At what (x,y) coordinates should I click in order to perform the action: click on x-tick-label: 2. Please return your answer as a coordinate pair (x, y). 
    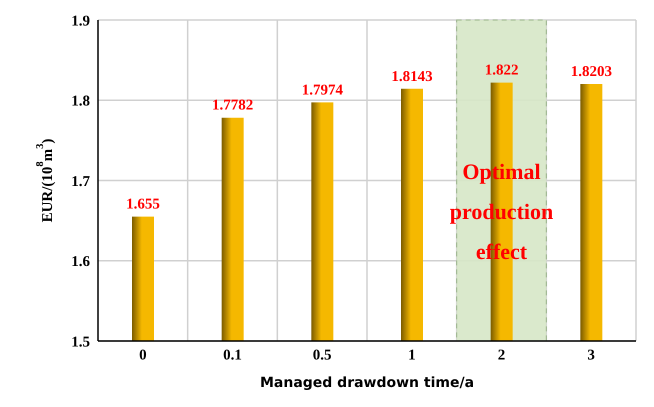
    Looking at the image, I should click on (502, 356).